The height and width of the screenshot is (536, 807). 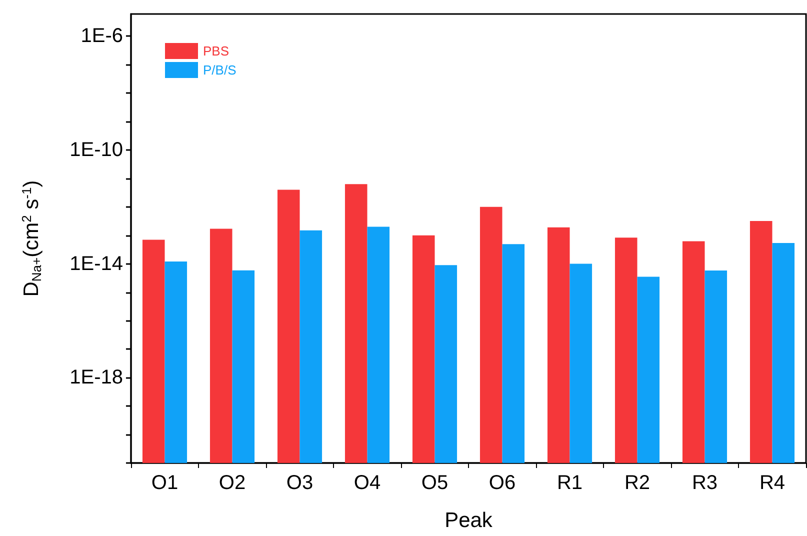 What do you see at coordinates (468, 520) in the screenshot?
I see `x-axis-title: Peak` at bounding box center [468, 520].